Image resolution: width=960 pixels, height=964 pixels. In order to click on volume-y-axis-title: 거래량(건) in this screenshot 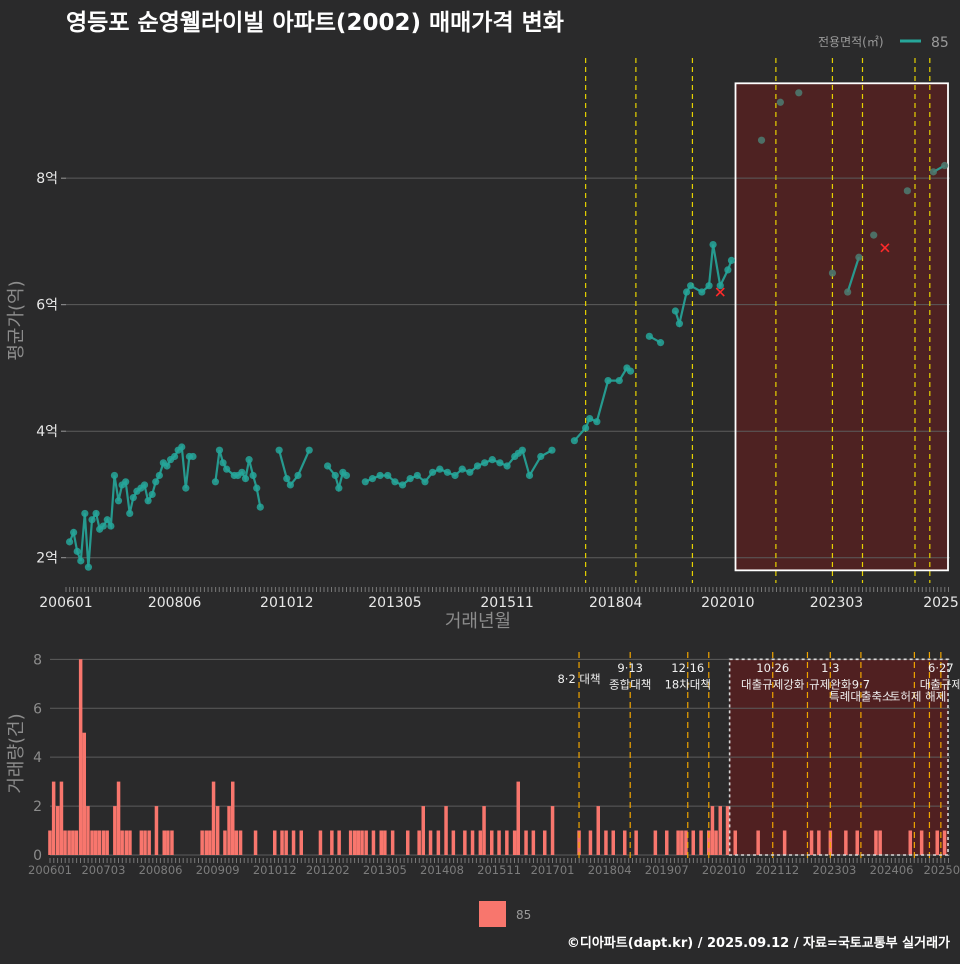, I will do `click(16, 753)`.